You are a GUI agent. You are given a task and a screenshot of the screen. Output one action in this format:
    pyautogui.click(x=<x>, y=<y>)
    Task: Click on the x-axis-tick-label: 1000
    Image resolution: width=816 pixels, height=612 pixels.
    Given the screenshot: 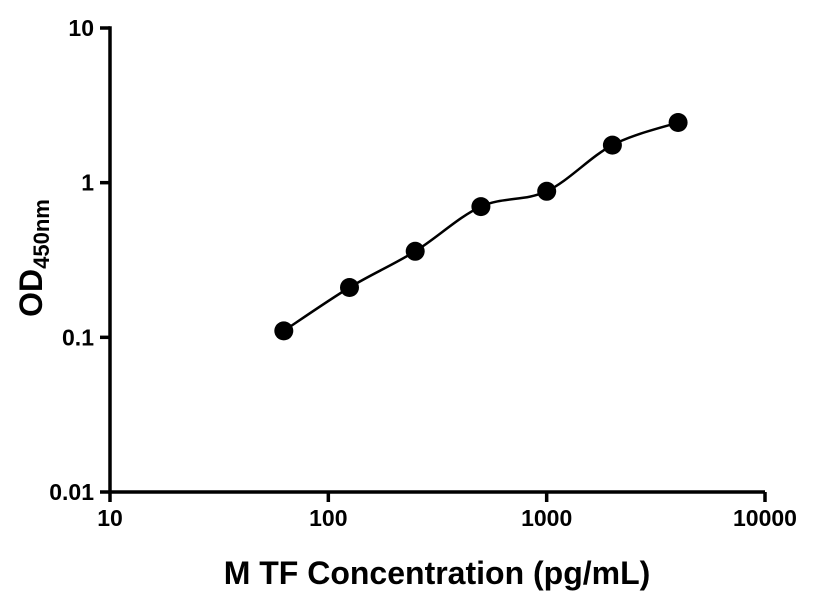 What is the action you would take?
    pyautogui.click(x=546, y=518)
    